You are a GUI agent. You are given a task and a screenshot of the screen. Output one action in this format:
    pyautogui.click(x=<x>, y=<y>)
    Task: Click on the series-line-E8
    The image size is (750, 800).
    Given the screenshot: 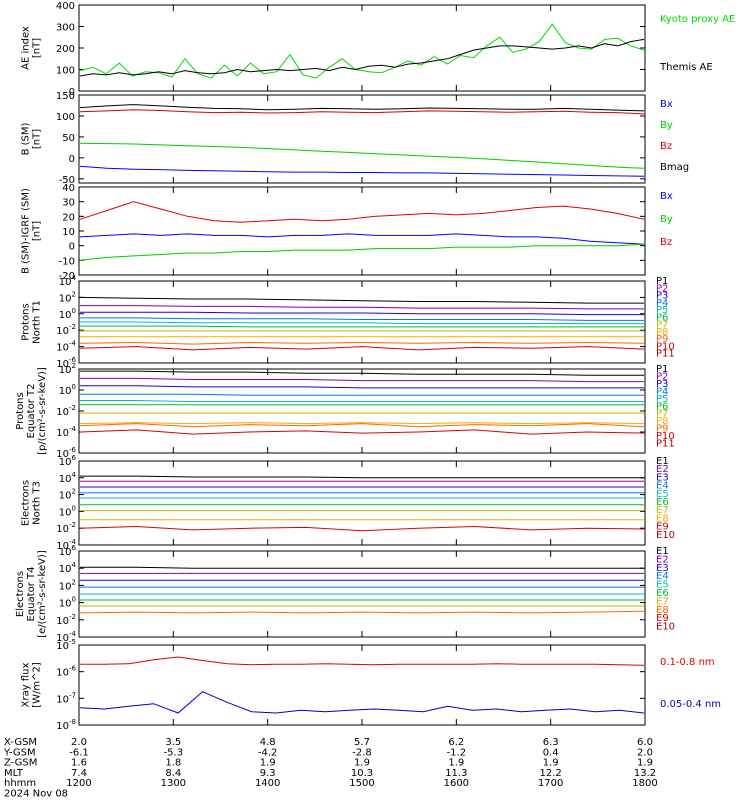 What is the action you would take?
    pyautogui.click(x=362, y=612)
    